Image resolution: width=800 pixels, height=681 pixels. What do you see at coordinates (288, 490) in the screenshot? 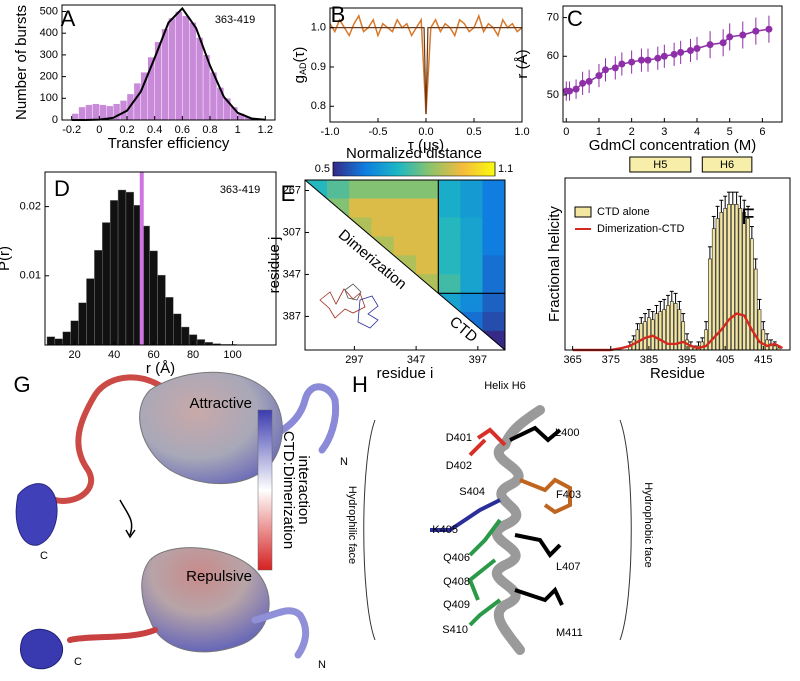
I see `colorbar-title: CTD:Dimerization` at bounding box center [288, 490].